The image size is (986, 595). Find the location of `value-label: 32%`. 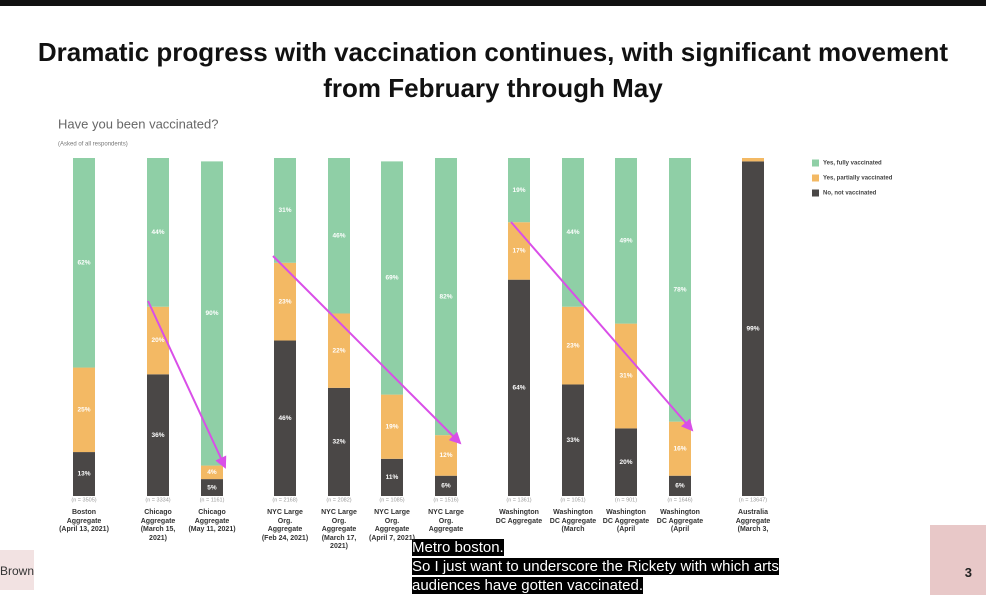

value-label: 32% is located at coordinates (338, 442).